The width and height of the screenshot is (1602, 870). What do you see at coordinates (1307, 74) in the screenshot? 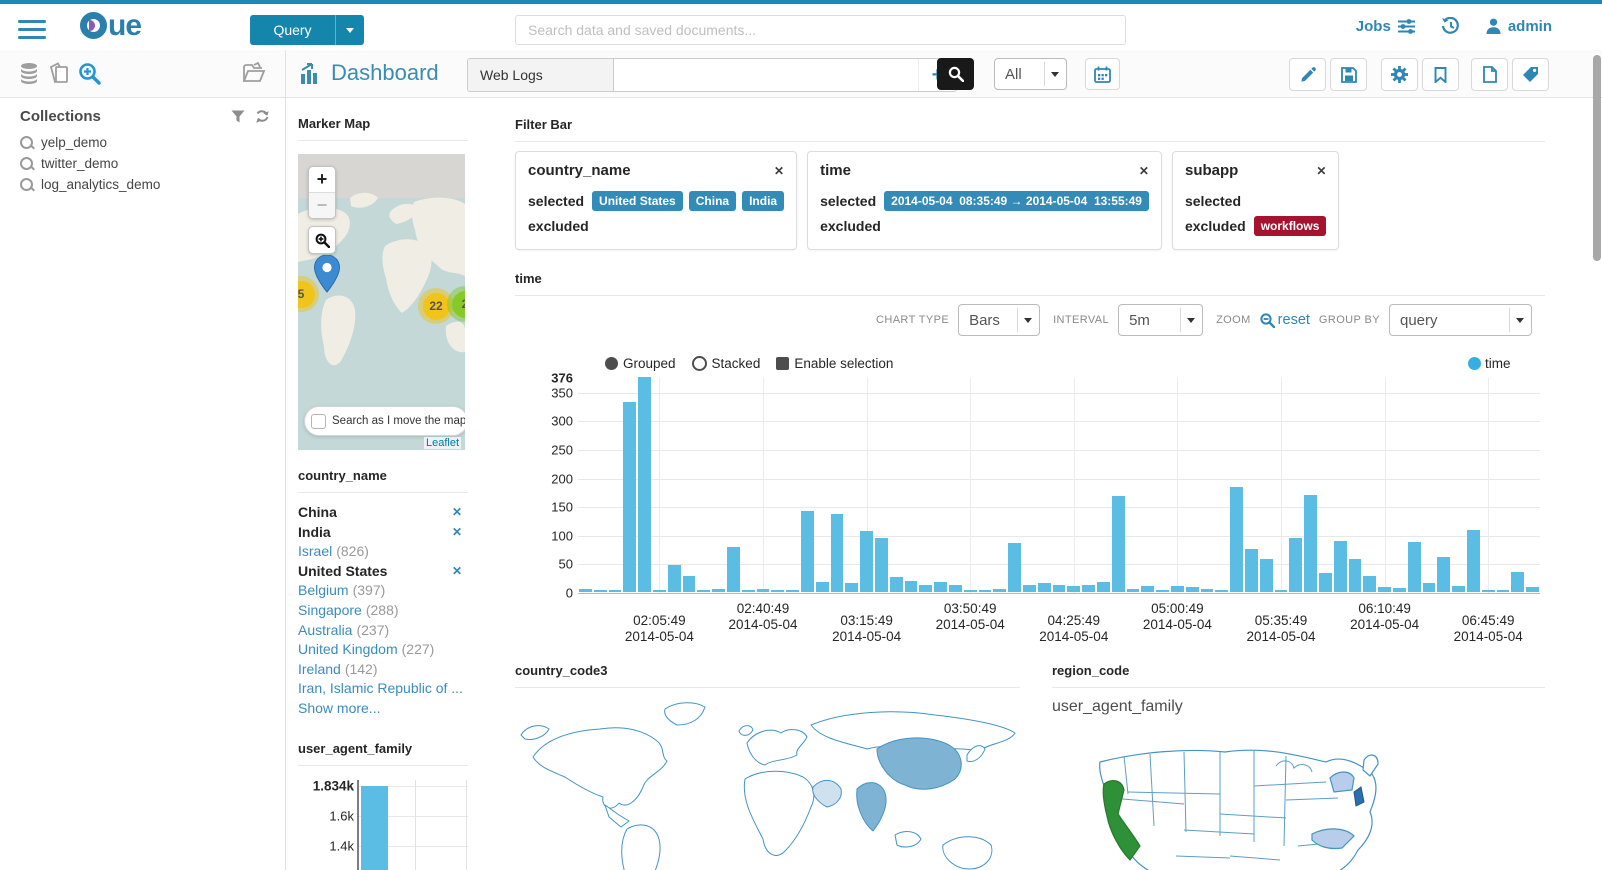
I see `edit-dashboard-button` at bounding box center [1307, 74].